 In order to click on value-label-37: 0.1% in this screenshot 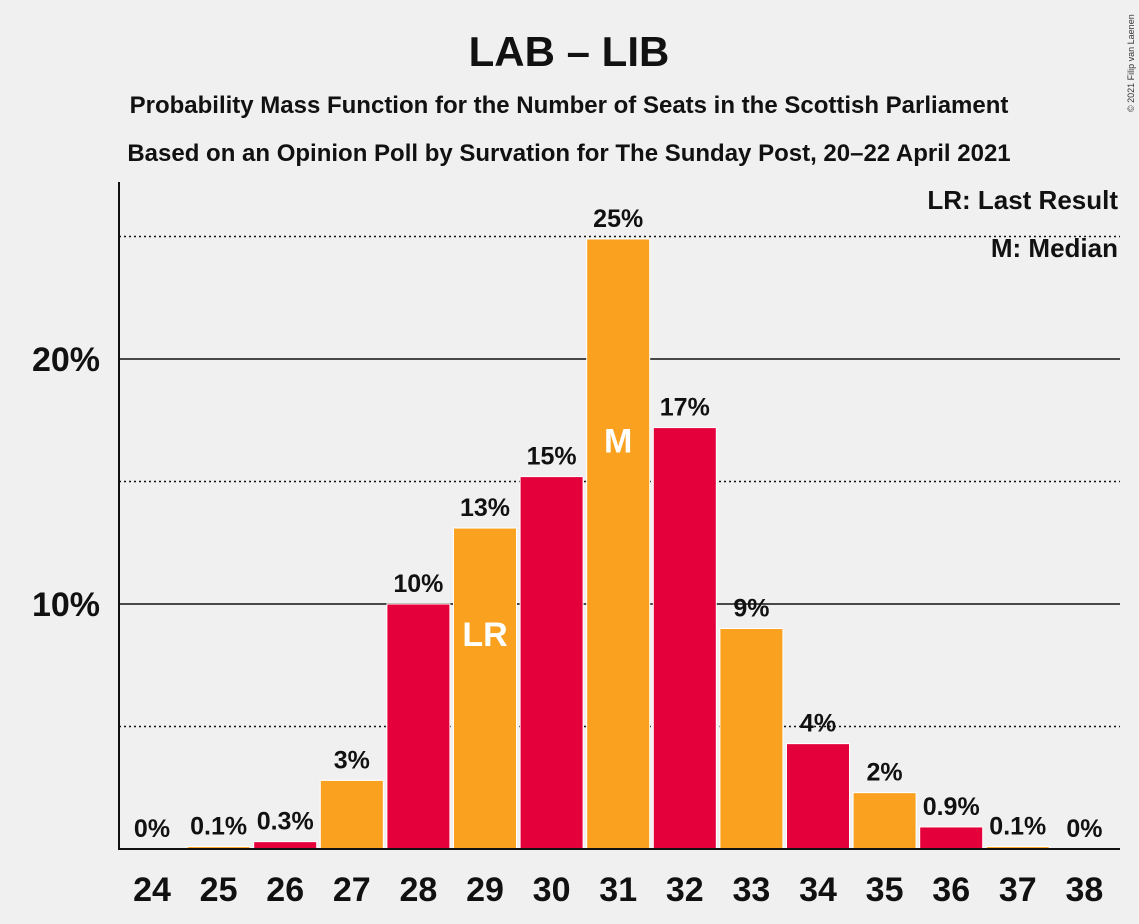, I will do `click(1017, 827)`.